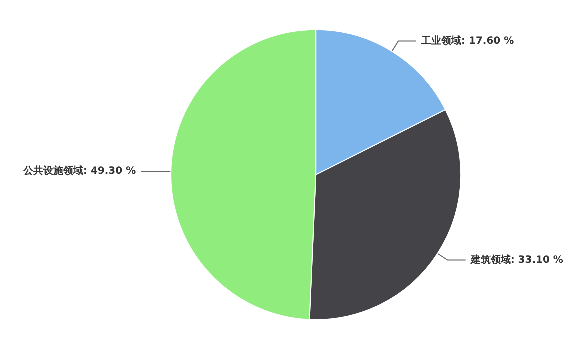  Describe the element at coordinates (467, 40) in the screenshot. I see `slice-label: 工业领域: 17.60 %` at that location.